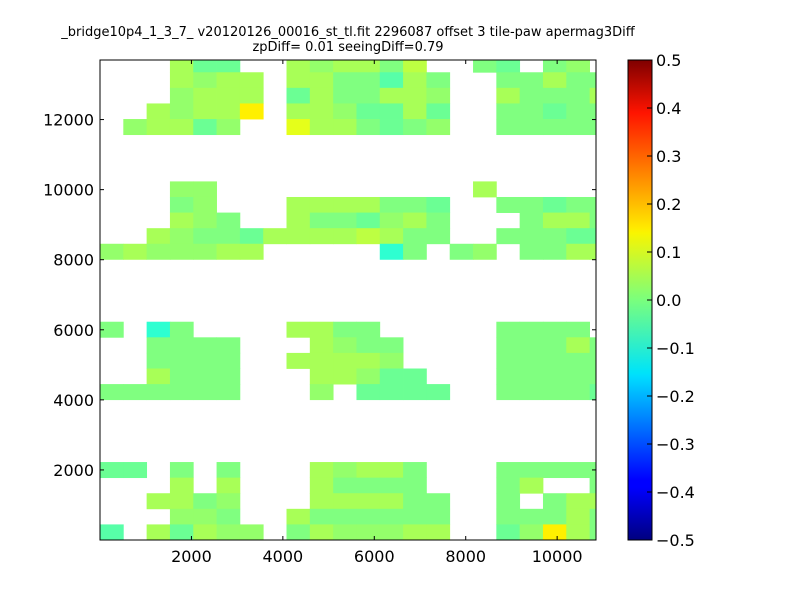 Image resolution: width=800 pixels, height=600 pixels. What do you see at coordinates (675, 348) in the screenshot?
I see `colorbar-tick-label: −0.1` at bounding box center [675, 348].